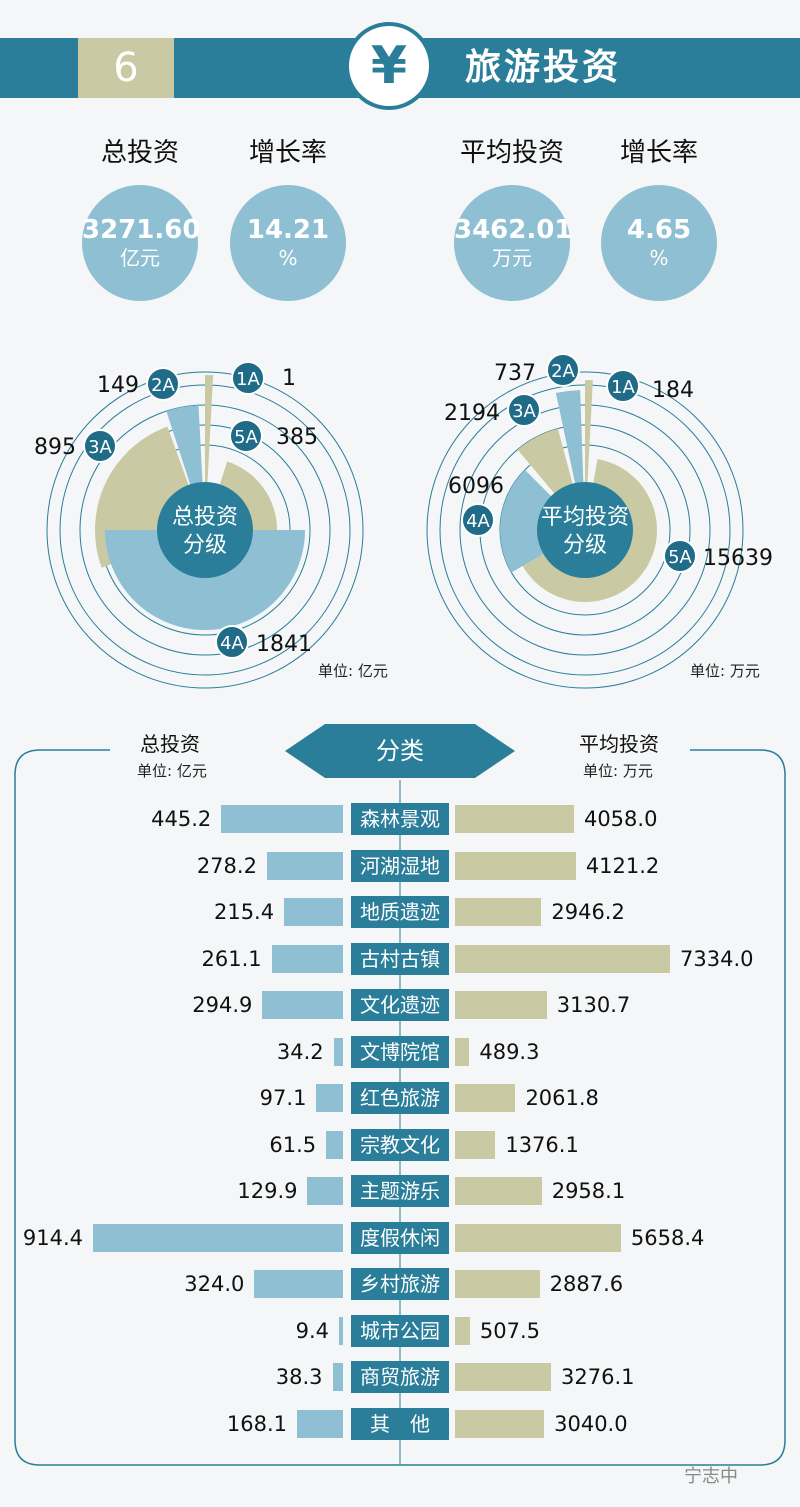  Describe the element at coordinates (588, 1191) in the screenshot. I see `average-investment-label: 2958.1` at that location.